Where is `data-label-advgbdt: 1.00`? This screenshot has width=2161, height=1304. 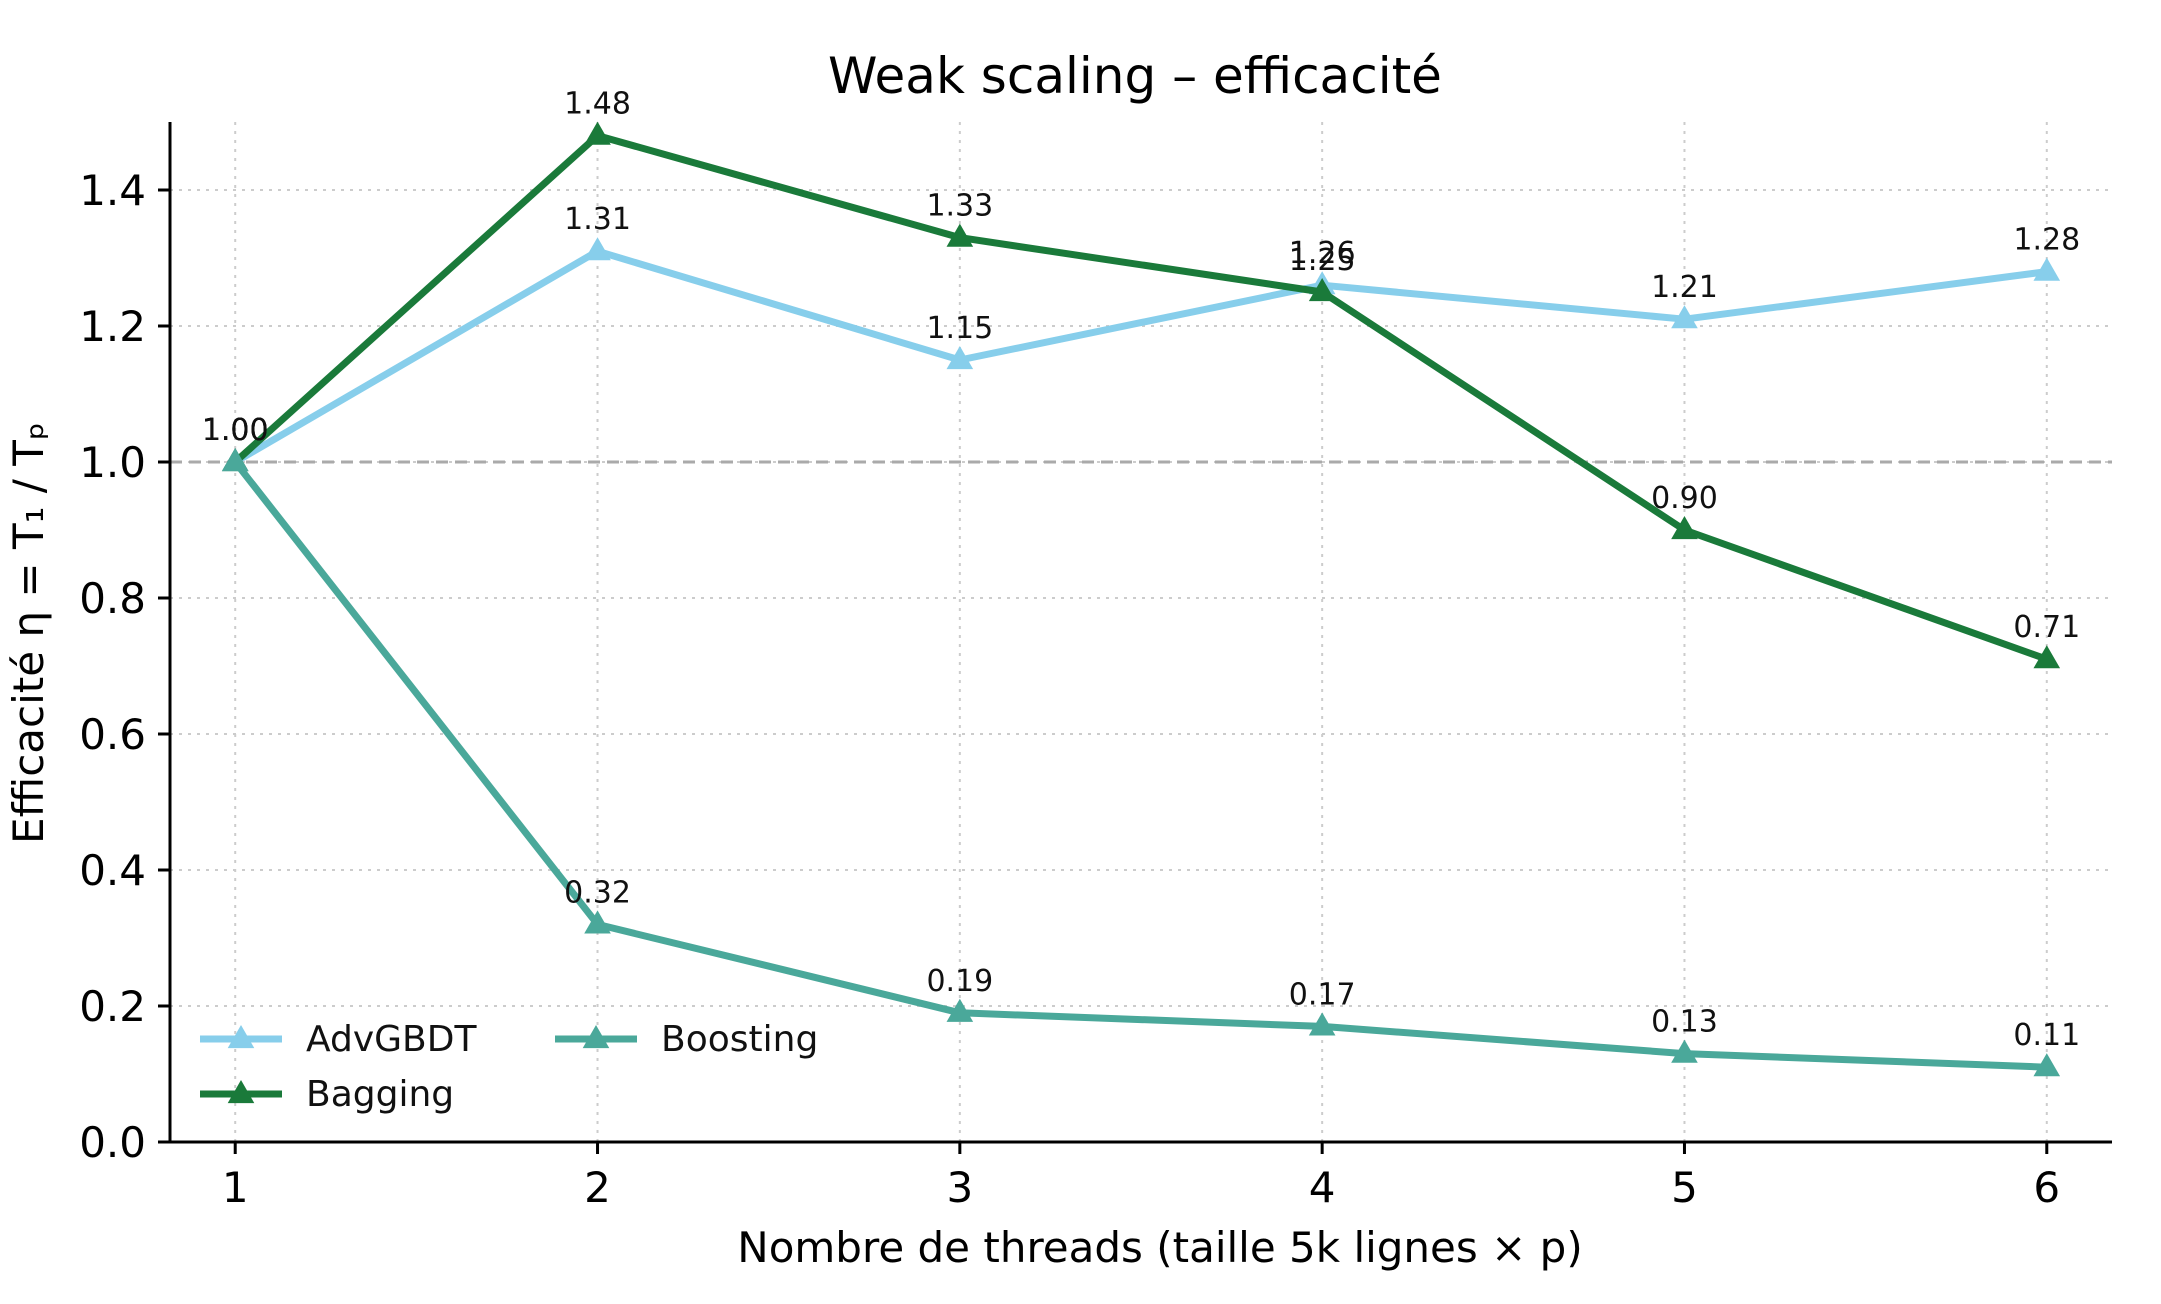 data-label-advgbdt: 1.00 is located at coordinates (235, 430).